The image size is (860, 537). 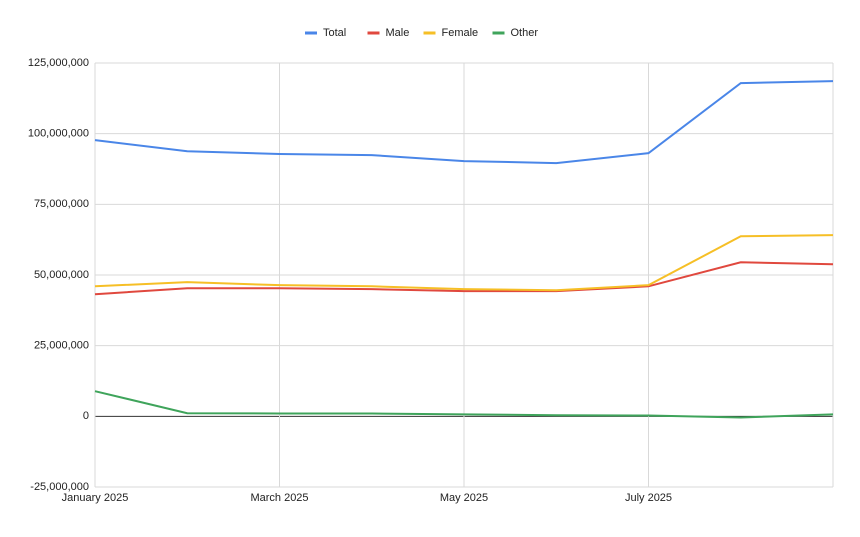 I want to click on y-tick-label: 100,000,000, so click(x=58, y=134).